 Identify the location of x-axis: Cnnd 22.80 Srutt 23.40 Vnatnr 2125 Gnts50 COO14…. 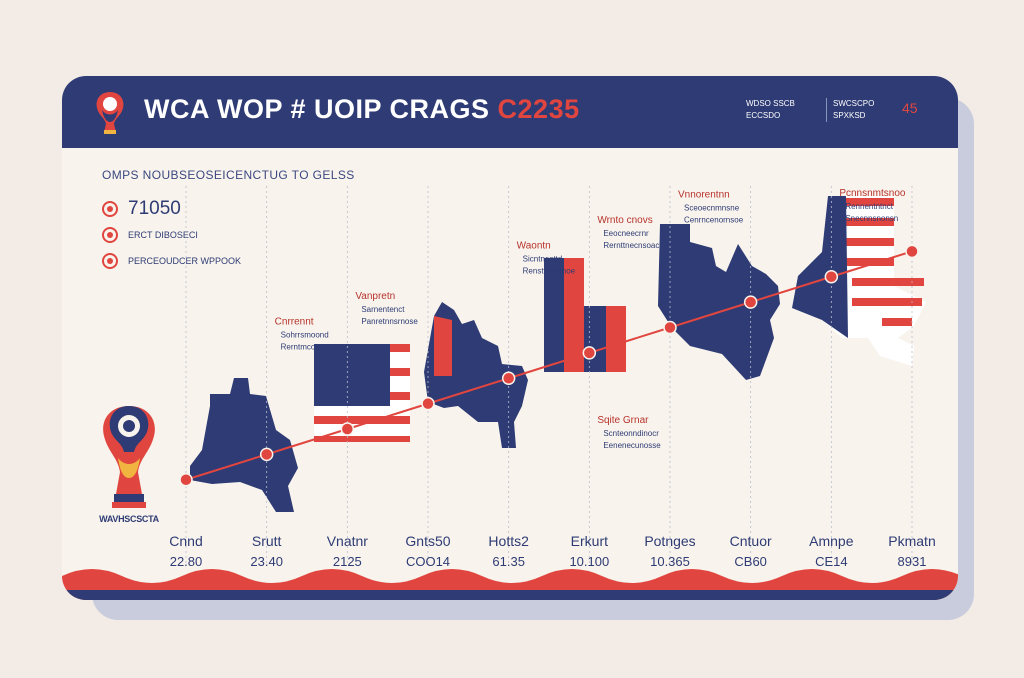
(552, 551).